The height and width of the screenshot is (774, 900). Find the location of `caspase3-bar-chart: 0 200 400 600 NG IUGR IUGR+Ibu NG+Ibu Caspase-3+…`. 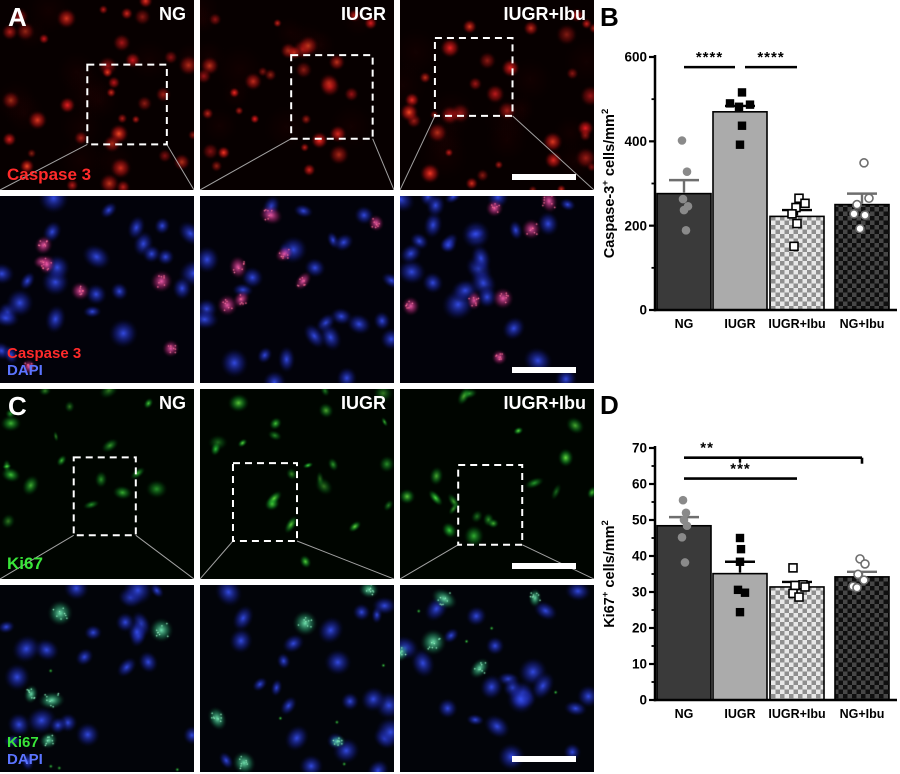

caspase3-bar-chart: 0 200 400 600 NG IUGR IUGR+Ibu NG+Ibu Caspase-3+… is located at coordinates (748, 190).